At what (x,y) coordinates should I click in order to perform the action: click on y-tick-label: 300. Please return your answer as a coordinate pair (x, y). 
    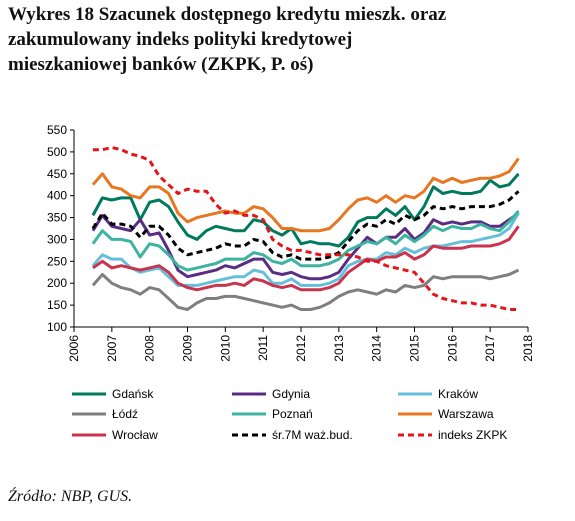
    Looking at the image, I should click on (57, 239).